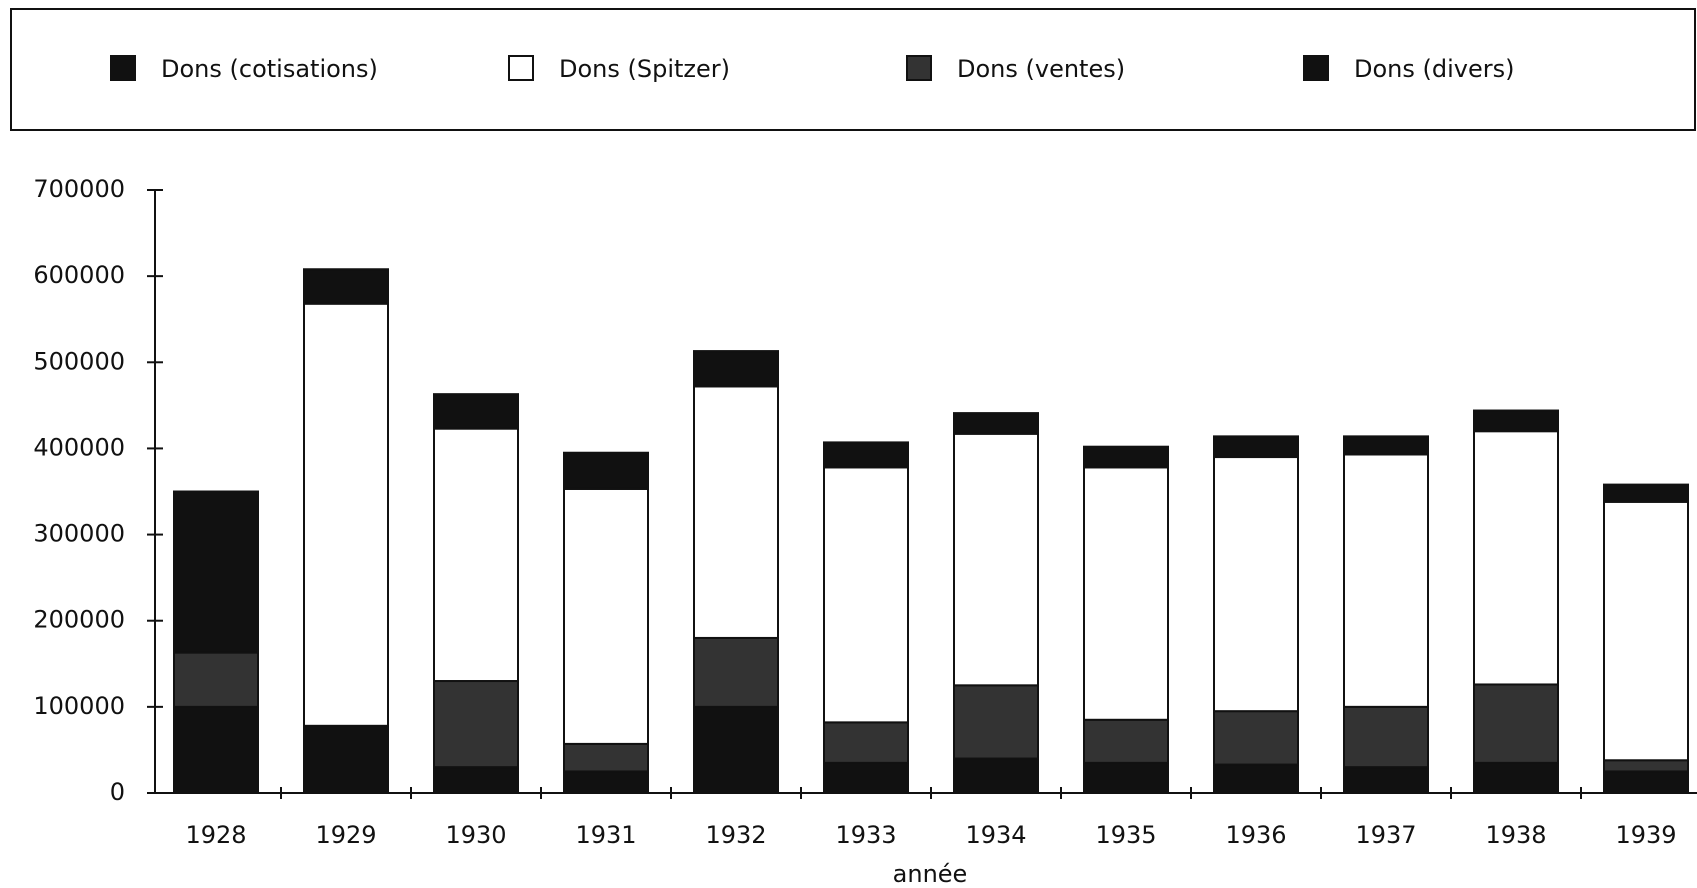  Describe the element at coordinates (865, 835) in the screenshot. I see `x-tick-label: 1933` at that location.